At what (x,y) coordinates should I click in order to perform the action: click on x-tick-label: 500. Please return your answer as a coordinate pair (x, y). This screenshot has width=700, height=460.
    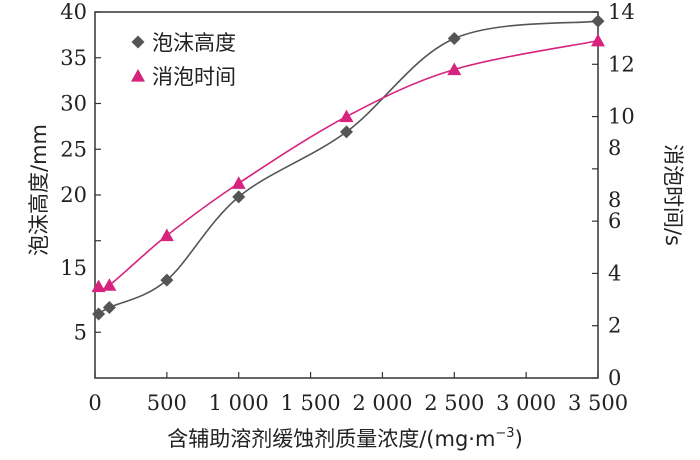
    Looking at the image, I should click on (167, 403).